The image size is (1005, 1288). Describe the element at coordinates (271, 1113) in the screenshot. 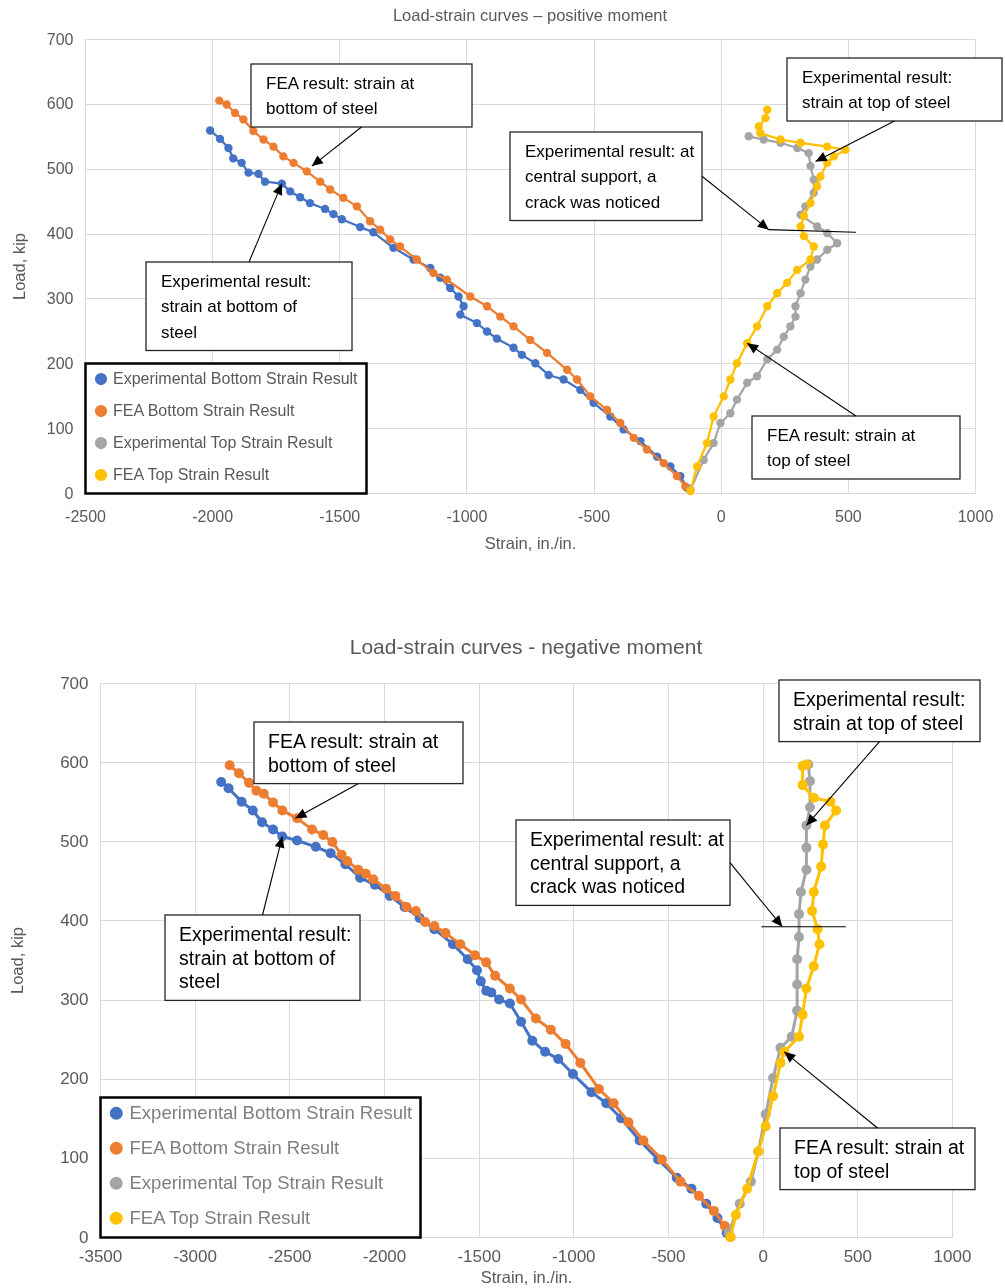

I see `legend-label: Experimental Bottom Strain Result` at that location.